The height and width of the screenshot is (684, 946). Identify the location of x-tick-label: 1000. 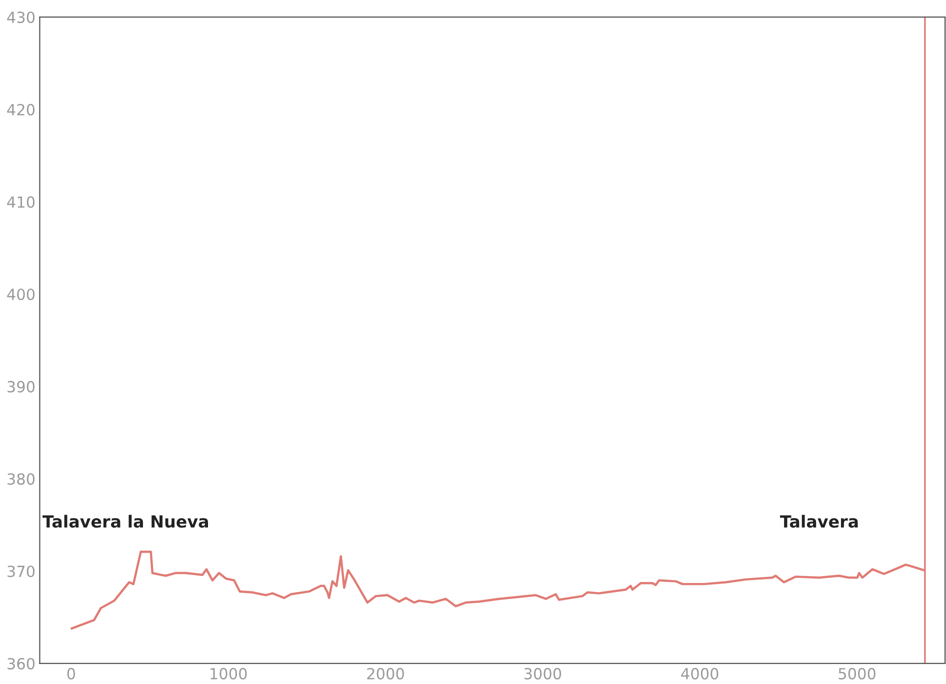
(228, 674).